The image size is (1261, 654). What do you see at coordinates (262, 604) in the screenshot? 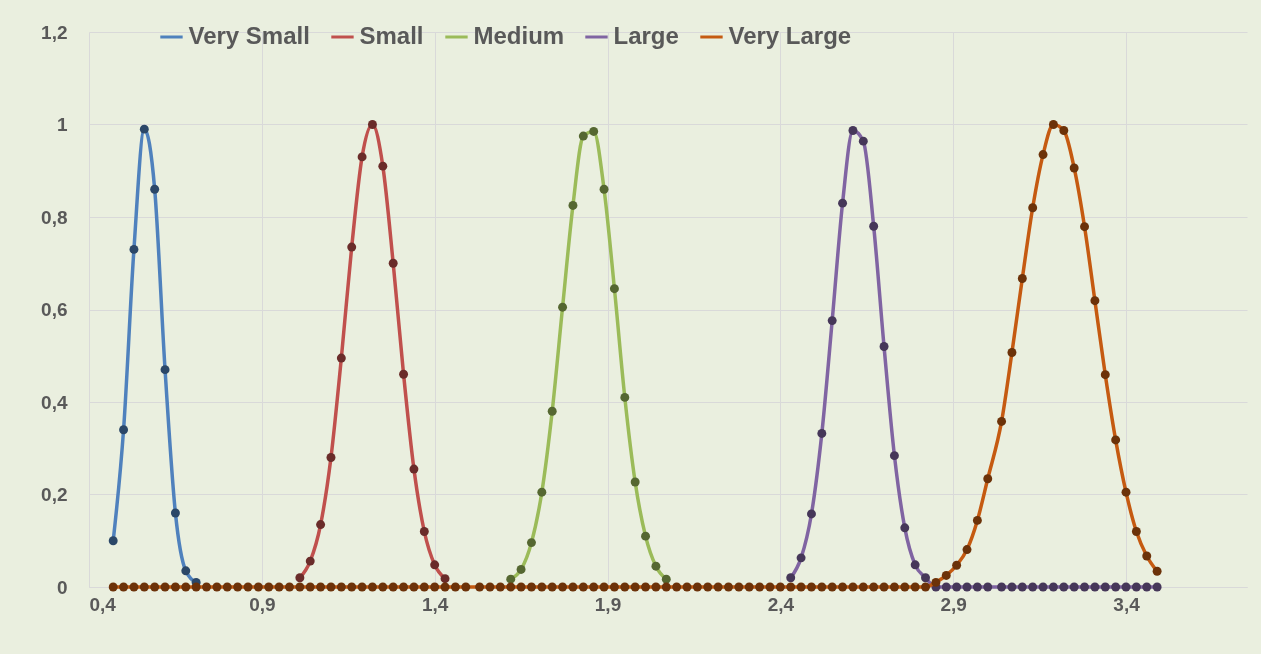
I see `x-tick-label: 0,9` at bounding box center [262, 604].